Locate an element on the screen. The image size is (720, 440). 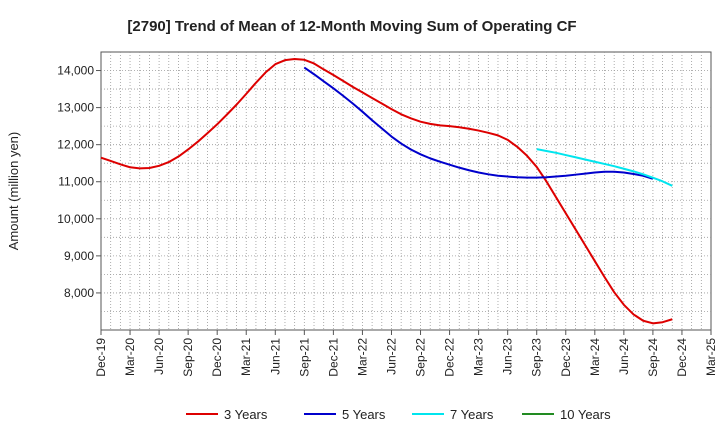
x-tick-label: Jun-24 is located at coordinates (624, 356).